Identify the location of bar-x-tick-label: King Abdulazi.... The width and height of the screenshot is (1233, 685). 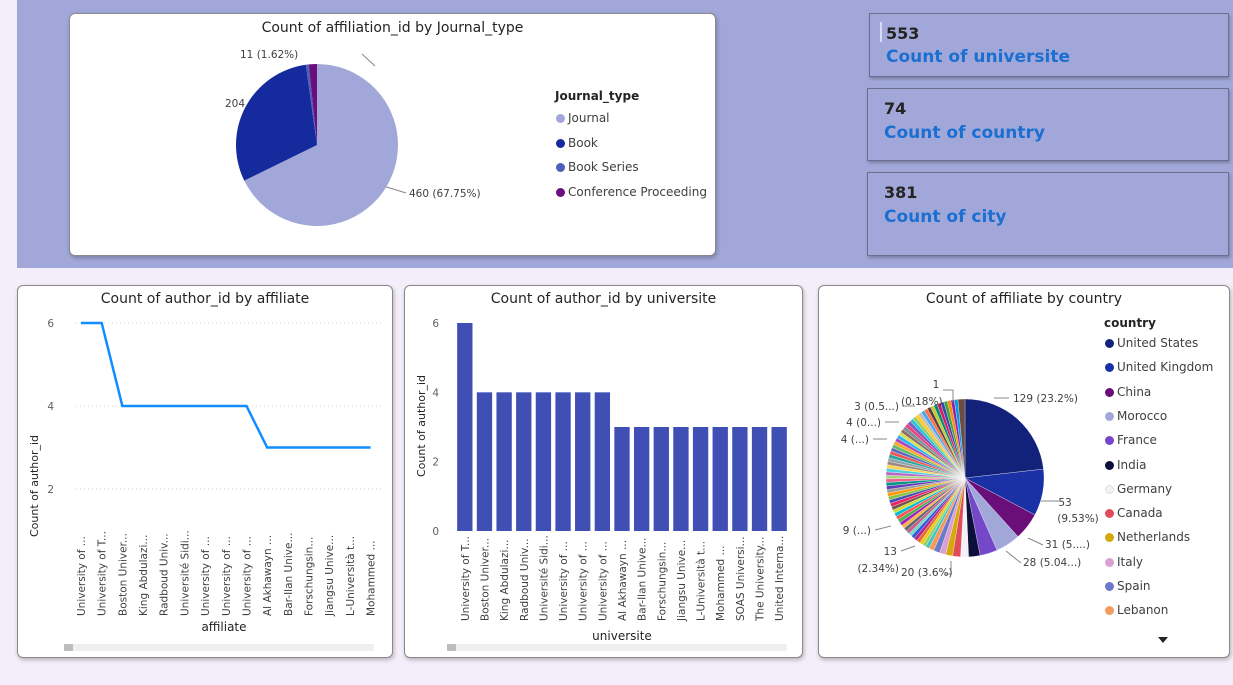
(505, 580).